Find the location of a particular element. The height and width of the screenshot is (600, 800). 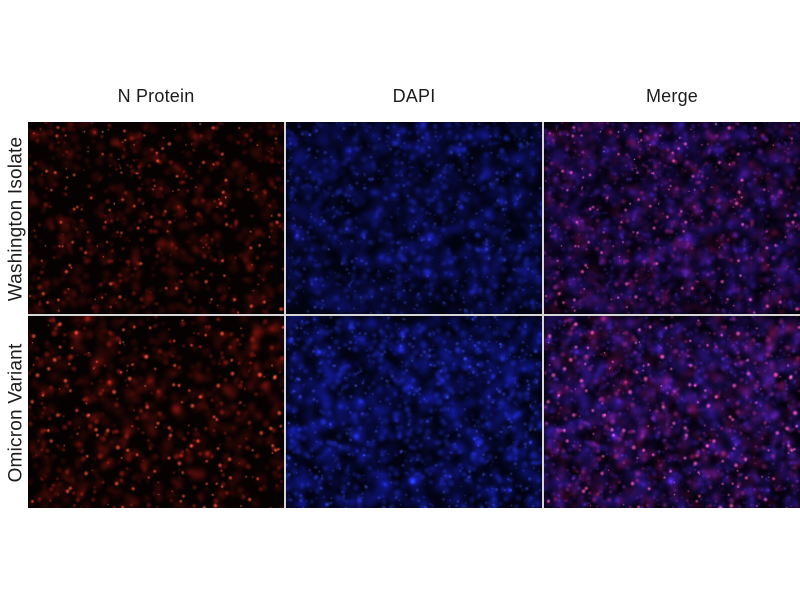

micrograph-omicron-dapi-image is located at coordinates (414, 412).